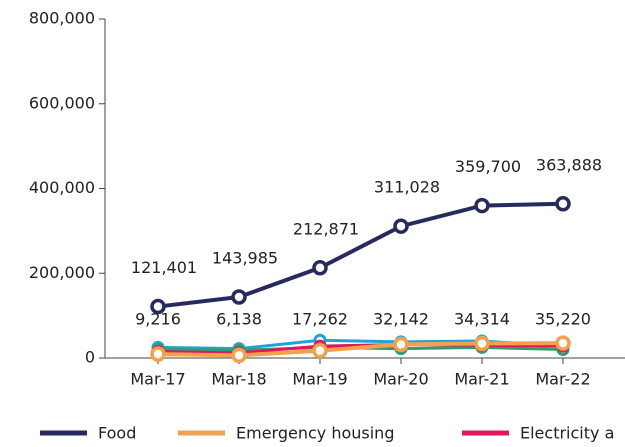 The image size is (625, 447). What do you see at coordinates (407, 187) in the screenshot?
I see `data-label: 311,028` at bounding box center [407, 187].